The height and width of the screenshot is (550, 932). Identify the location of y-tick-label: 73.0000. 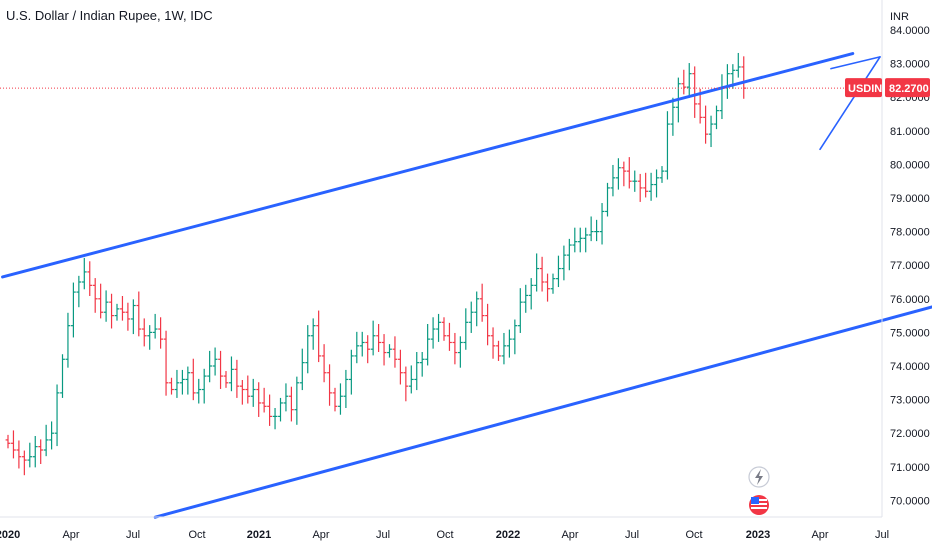
(910, 401).